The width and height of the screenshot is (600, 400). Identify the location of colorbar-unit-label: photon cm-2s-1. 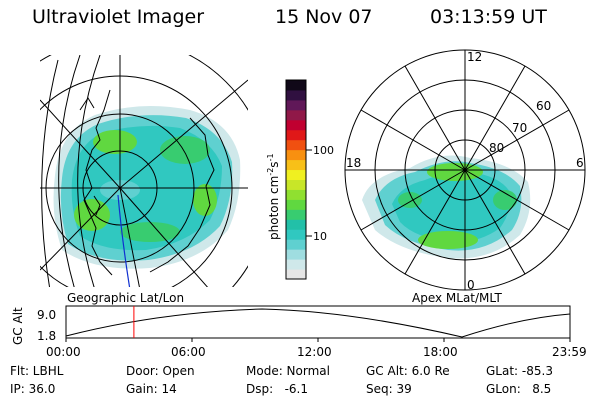
(273, 196).